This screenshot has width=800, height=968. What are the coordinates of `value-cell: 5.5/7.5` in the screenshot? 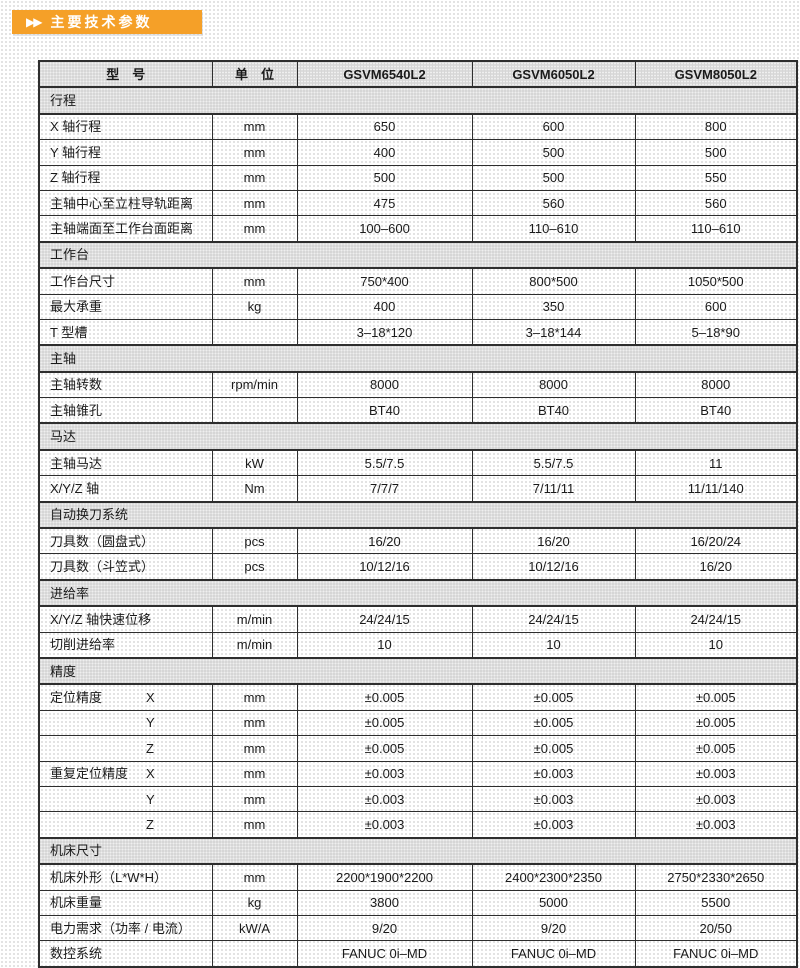 It's located at (384, 463).